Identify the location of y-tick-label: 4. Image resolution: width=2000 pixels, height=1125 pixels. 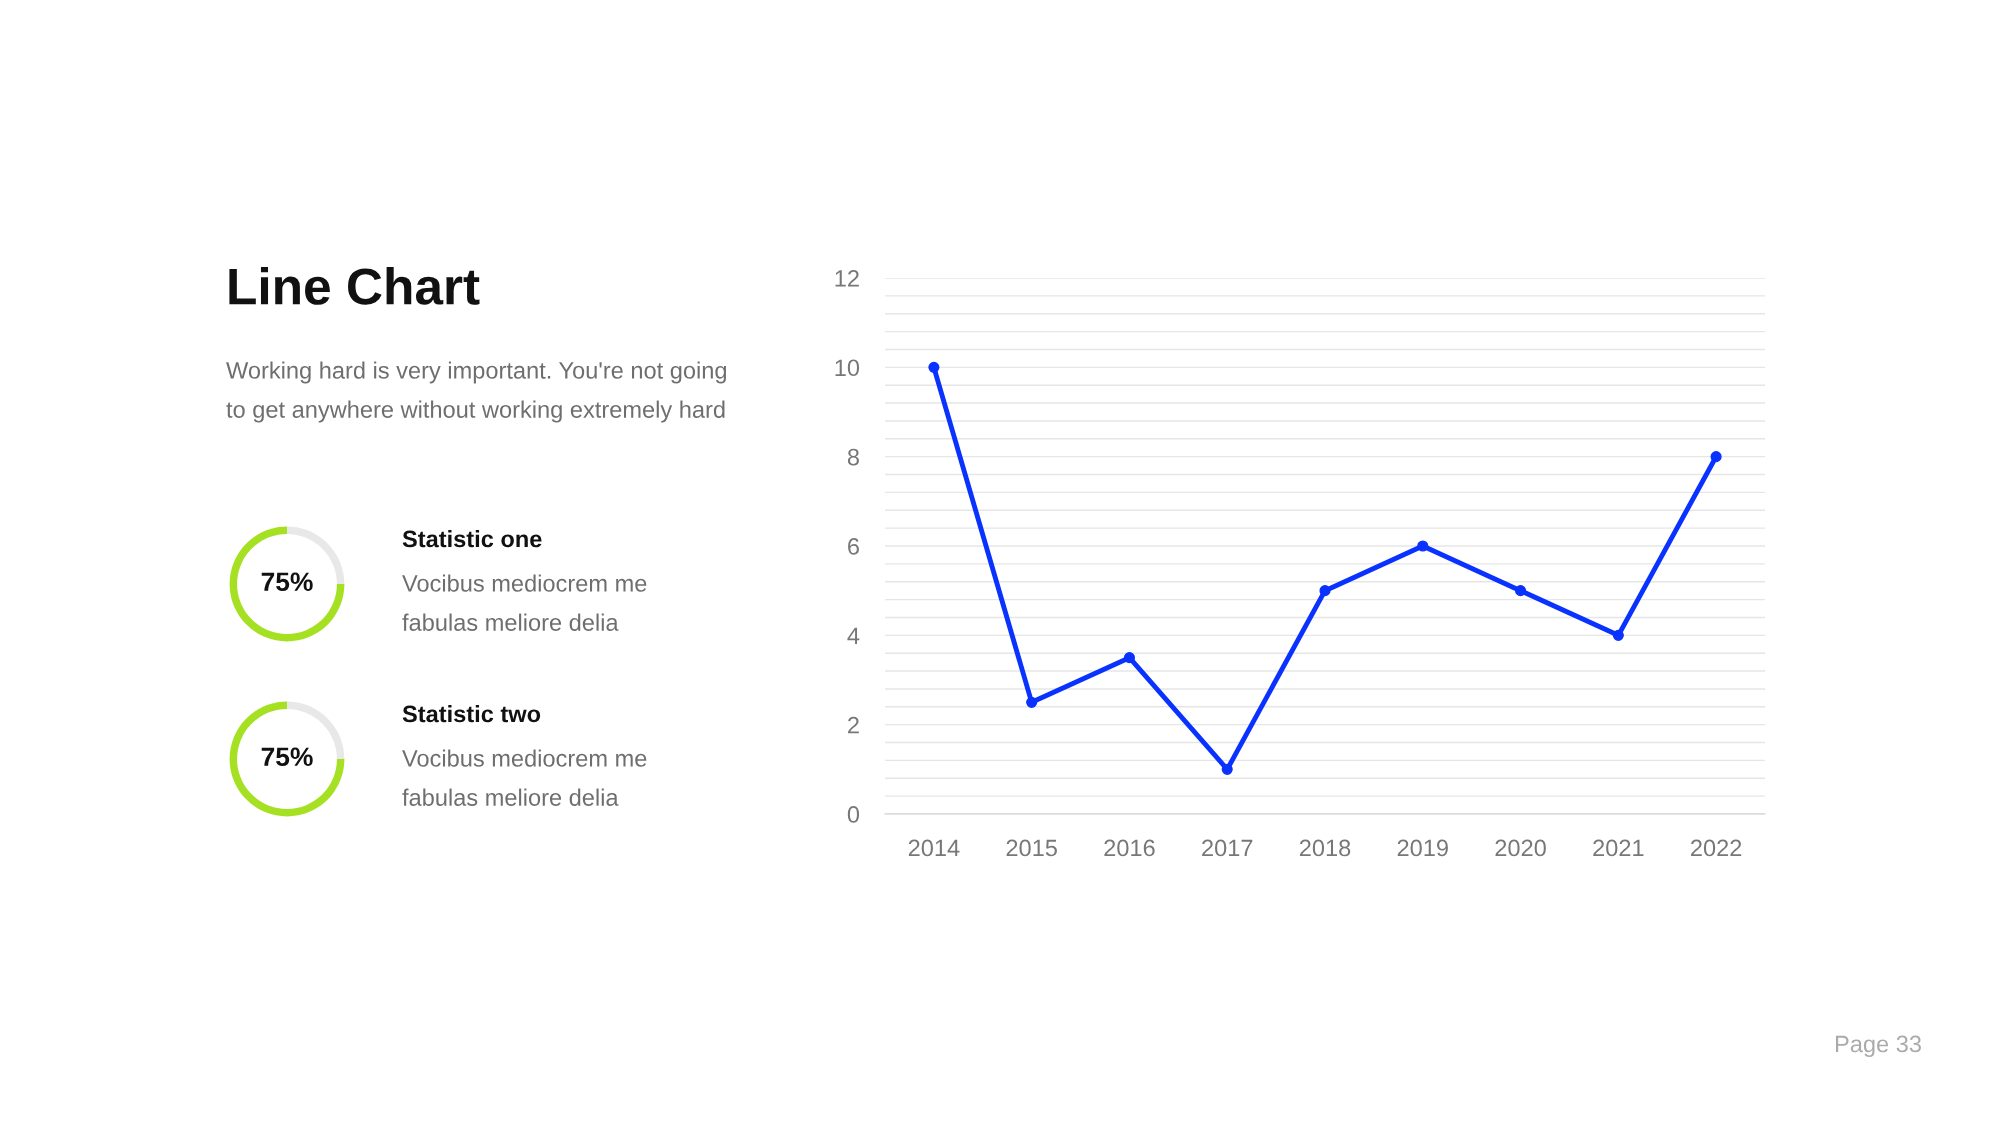
(853, 635).